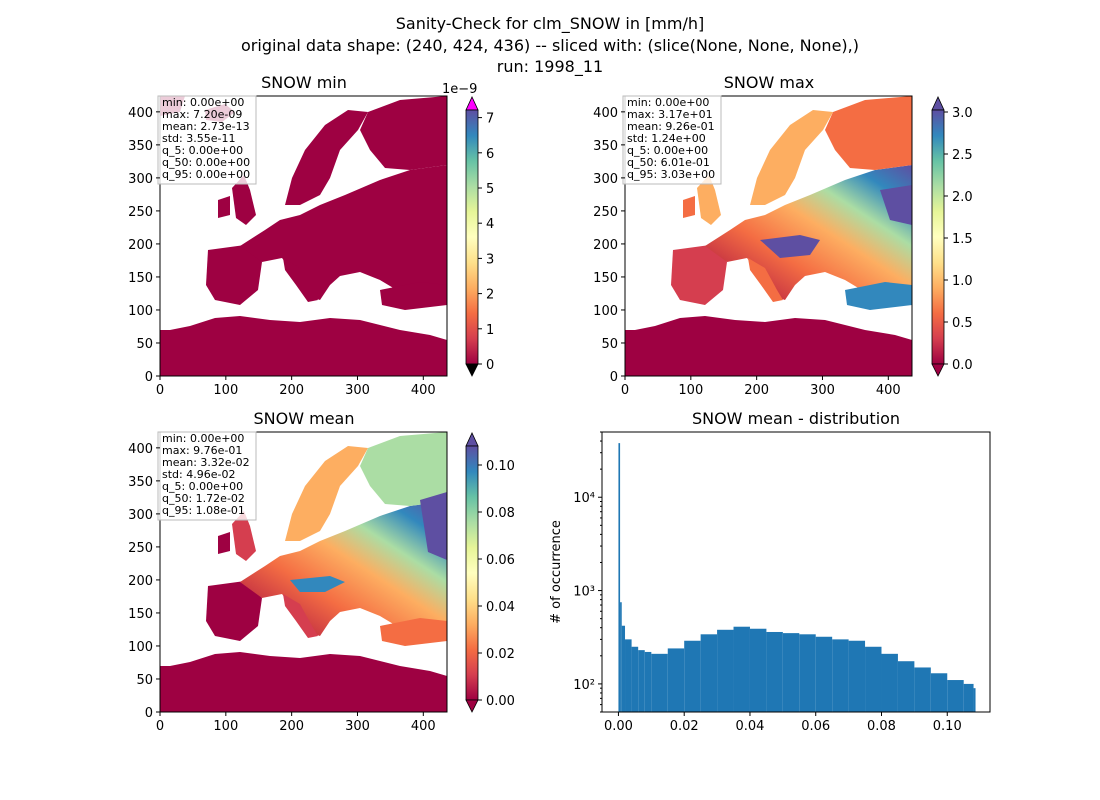  I want to click on figure-title-line-3: run: 1998_11, so click(550, 67).